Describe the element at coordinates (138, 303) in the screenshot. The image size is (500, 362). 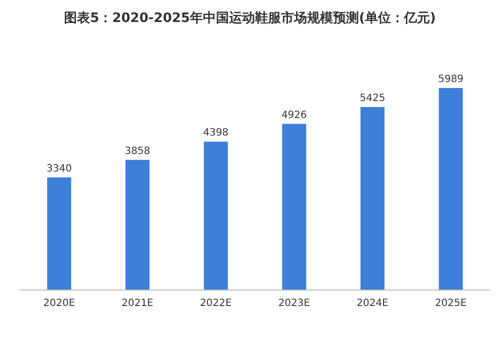
I see `x-tick-label: 2021E` at that location.